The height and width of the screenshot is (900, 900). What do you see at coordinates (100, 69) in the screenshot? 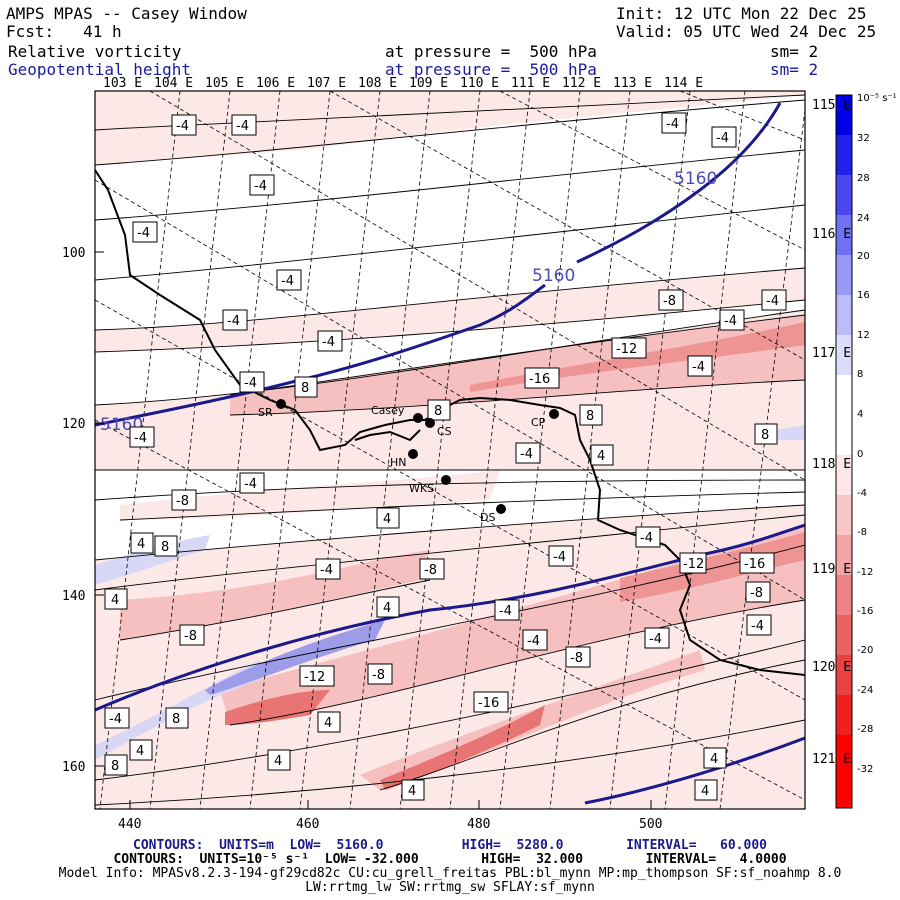
I see `field2-name: Geopotential height` at bounding box center [100, 69].